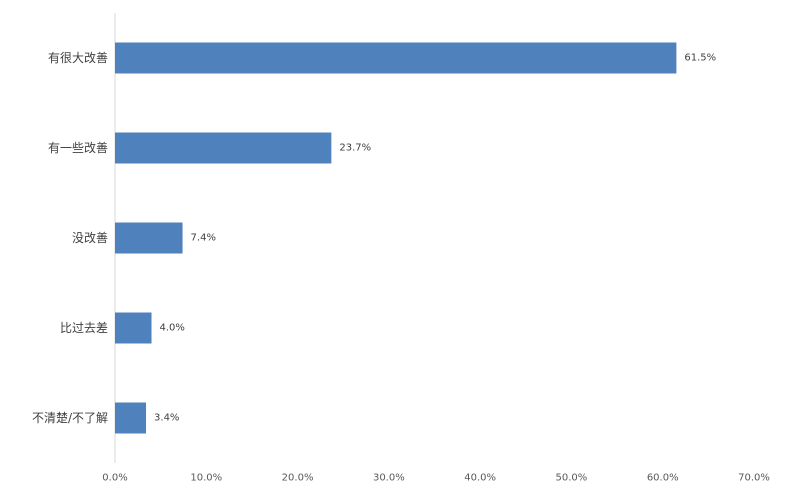 The height and width of the screenshot is (504, 800). I want to click on category-label: 有很大改善, so click(78, 57).